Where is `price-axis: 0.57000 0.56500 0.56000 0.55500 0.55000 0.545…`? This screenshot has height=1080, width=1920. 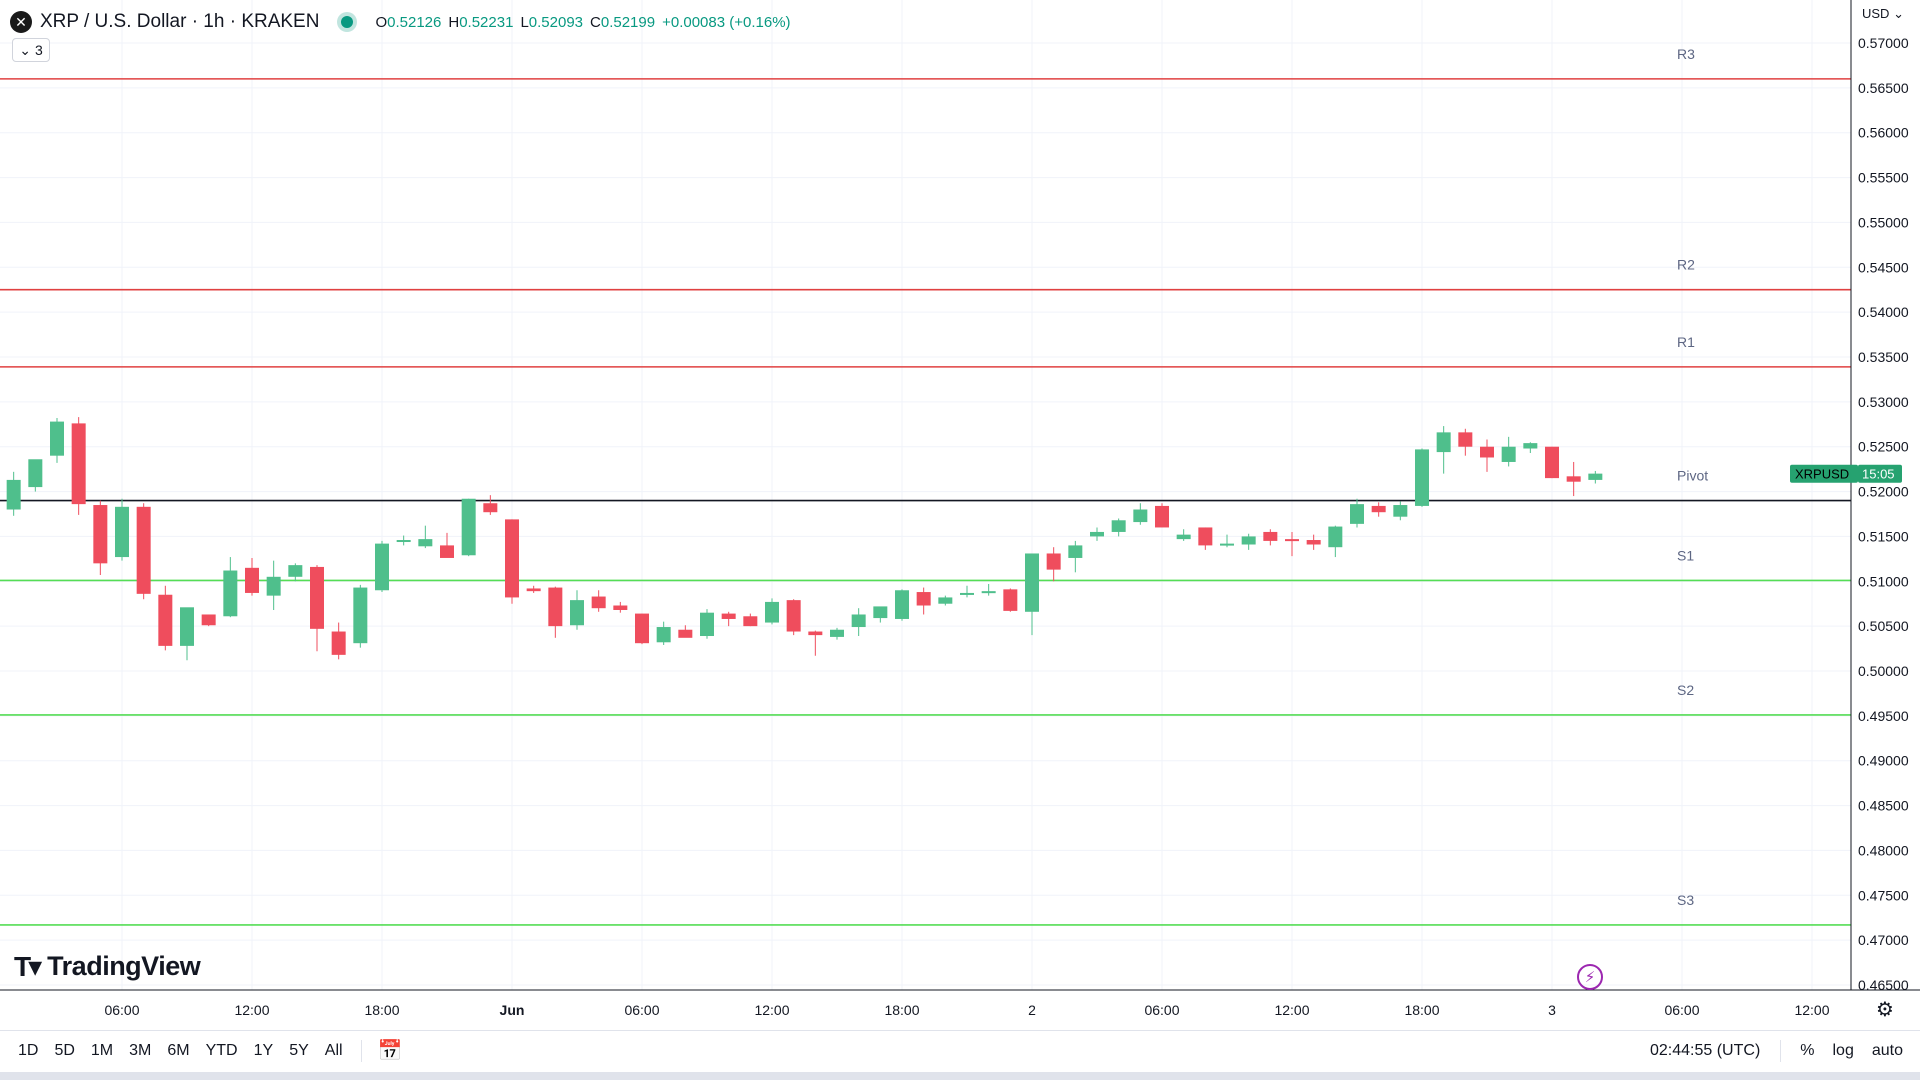
price-axis: 0.57000 0.56500 0.56000 0.55500 0.55000 0.545… is located at coordinates (1879, 496).